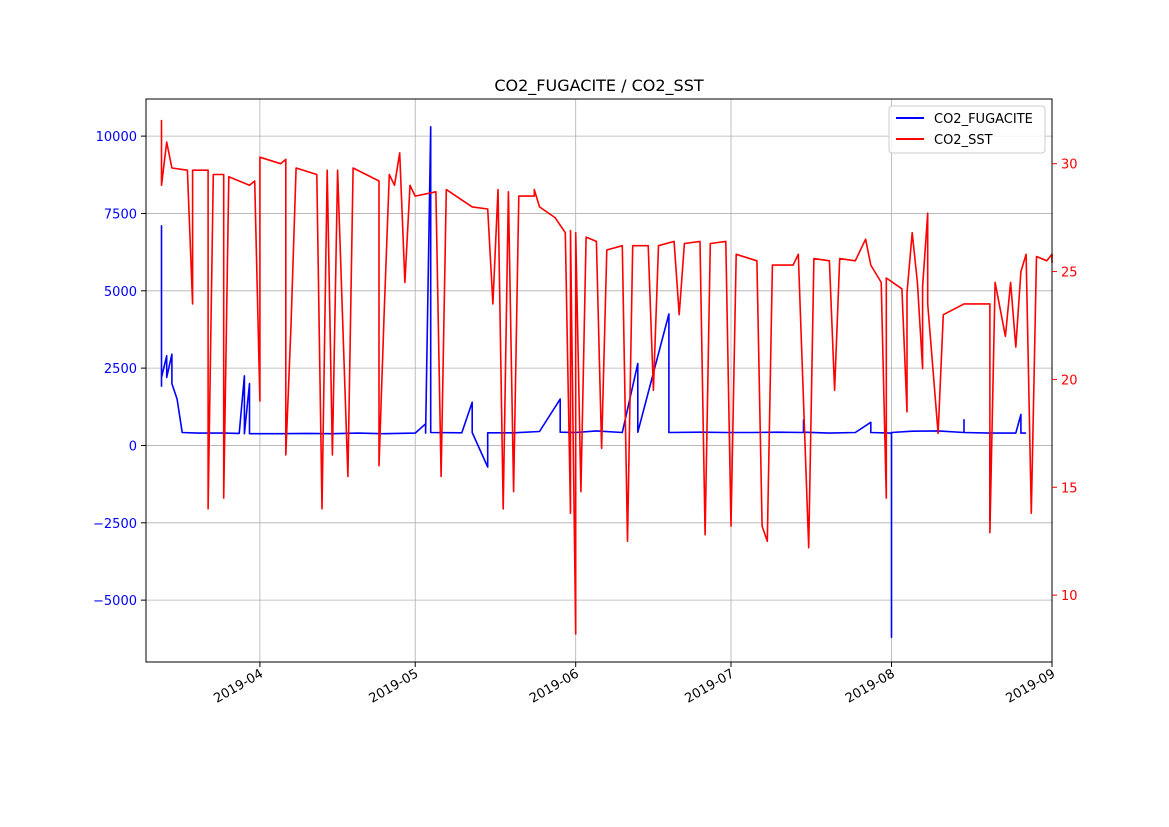 This screenshot has height=827, width=1169. What do you see at coordinates (870, 686) in the screenshot?
I see `x-tick-label: 2019-08` at bounding box center [870, 686].